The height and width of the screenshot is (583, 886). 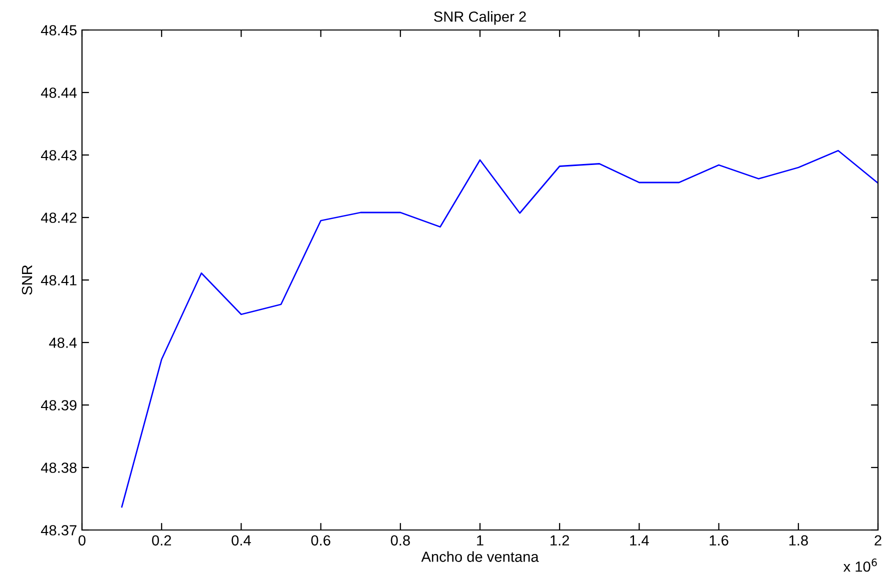 I want to click on y-tick-label: 48.37, so click(x=58, y=530).